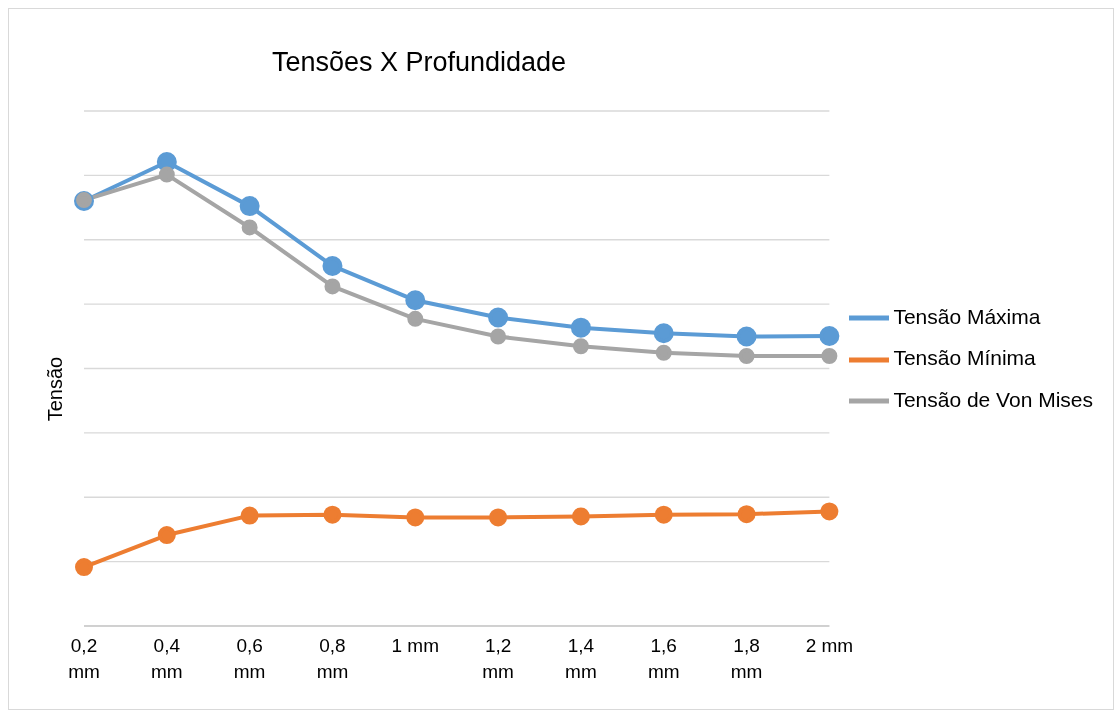 The height and width of the screenshot is (718, 1120). I want to click on x-tick-label: 1,6 mm, so click(663, 658).